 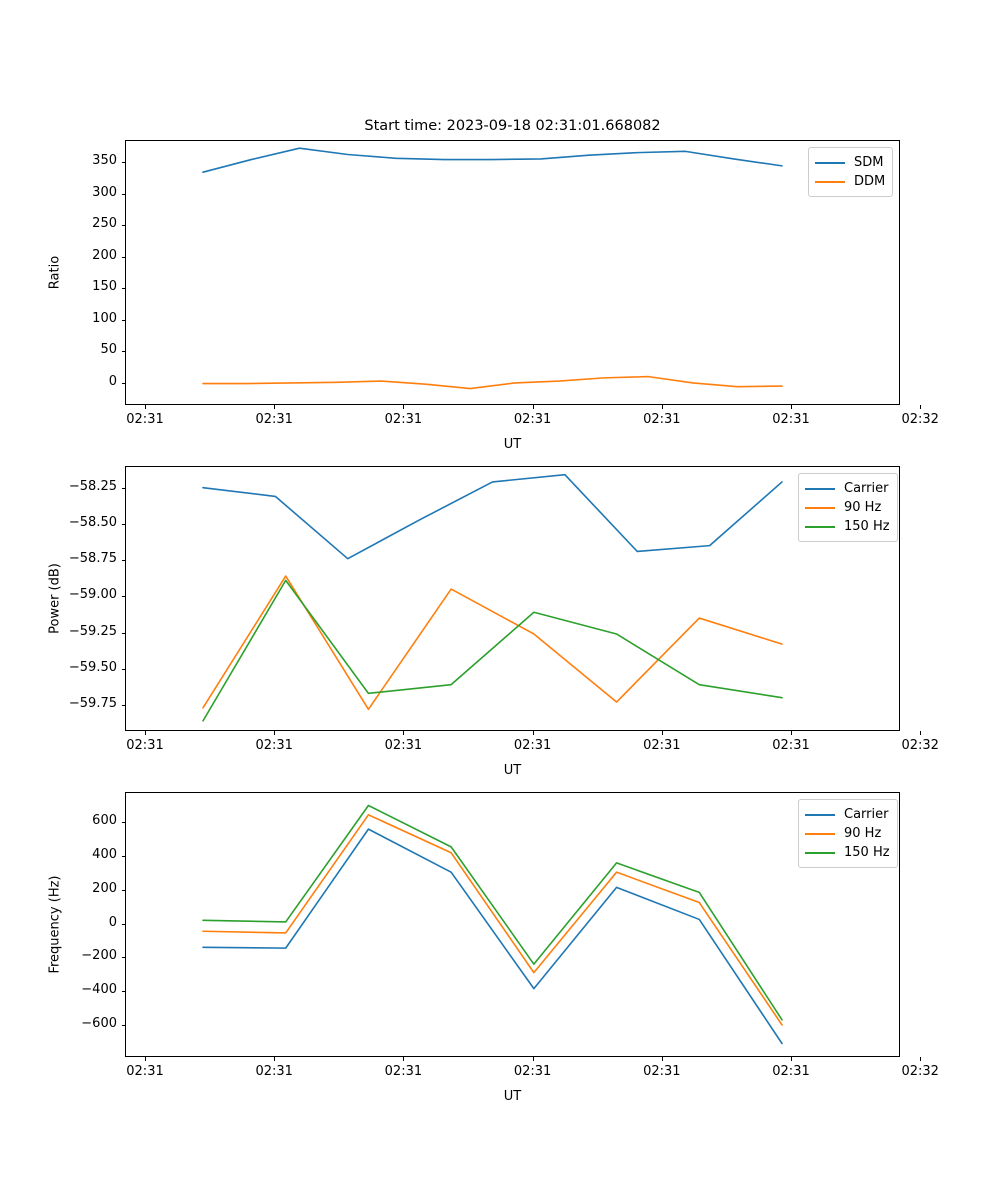 What do you see at coordinates (104, 821) in the screenshot?
I see `y-tick-label: 600` at bounding box center [104, 821].